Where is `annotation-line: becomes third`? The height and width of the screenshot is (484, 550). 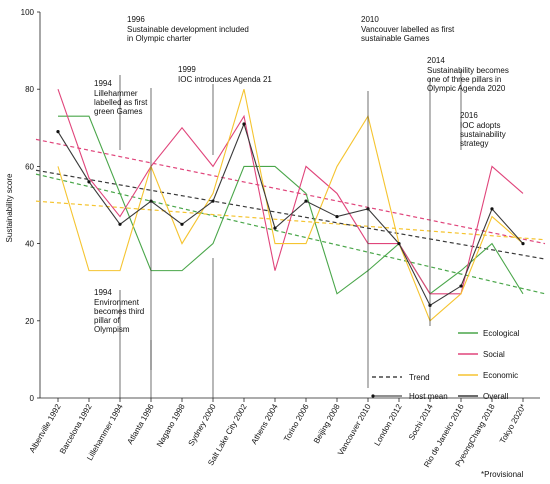
annotation-line: becomes third is located at coordinates (119, 311).